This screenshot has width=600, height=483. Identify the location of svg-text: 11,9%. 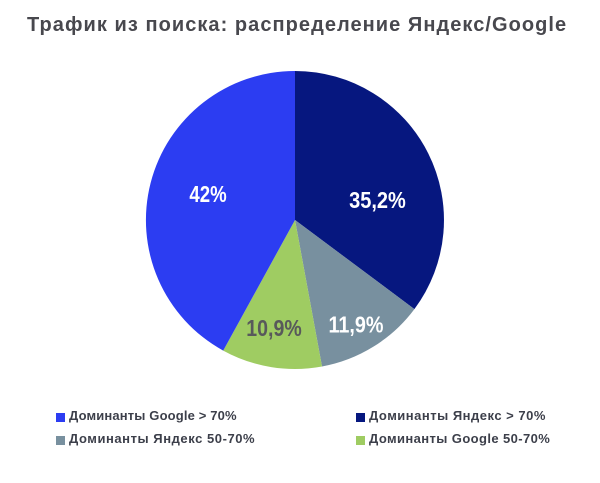
(356, 325).